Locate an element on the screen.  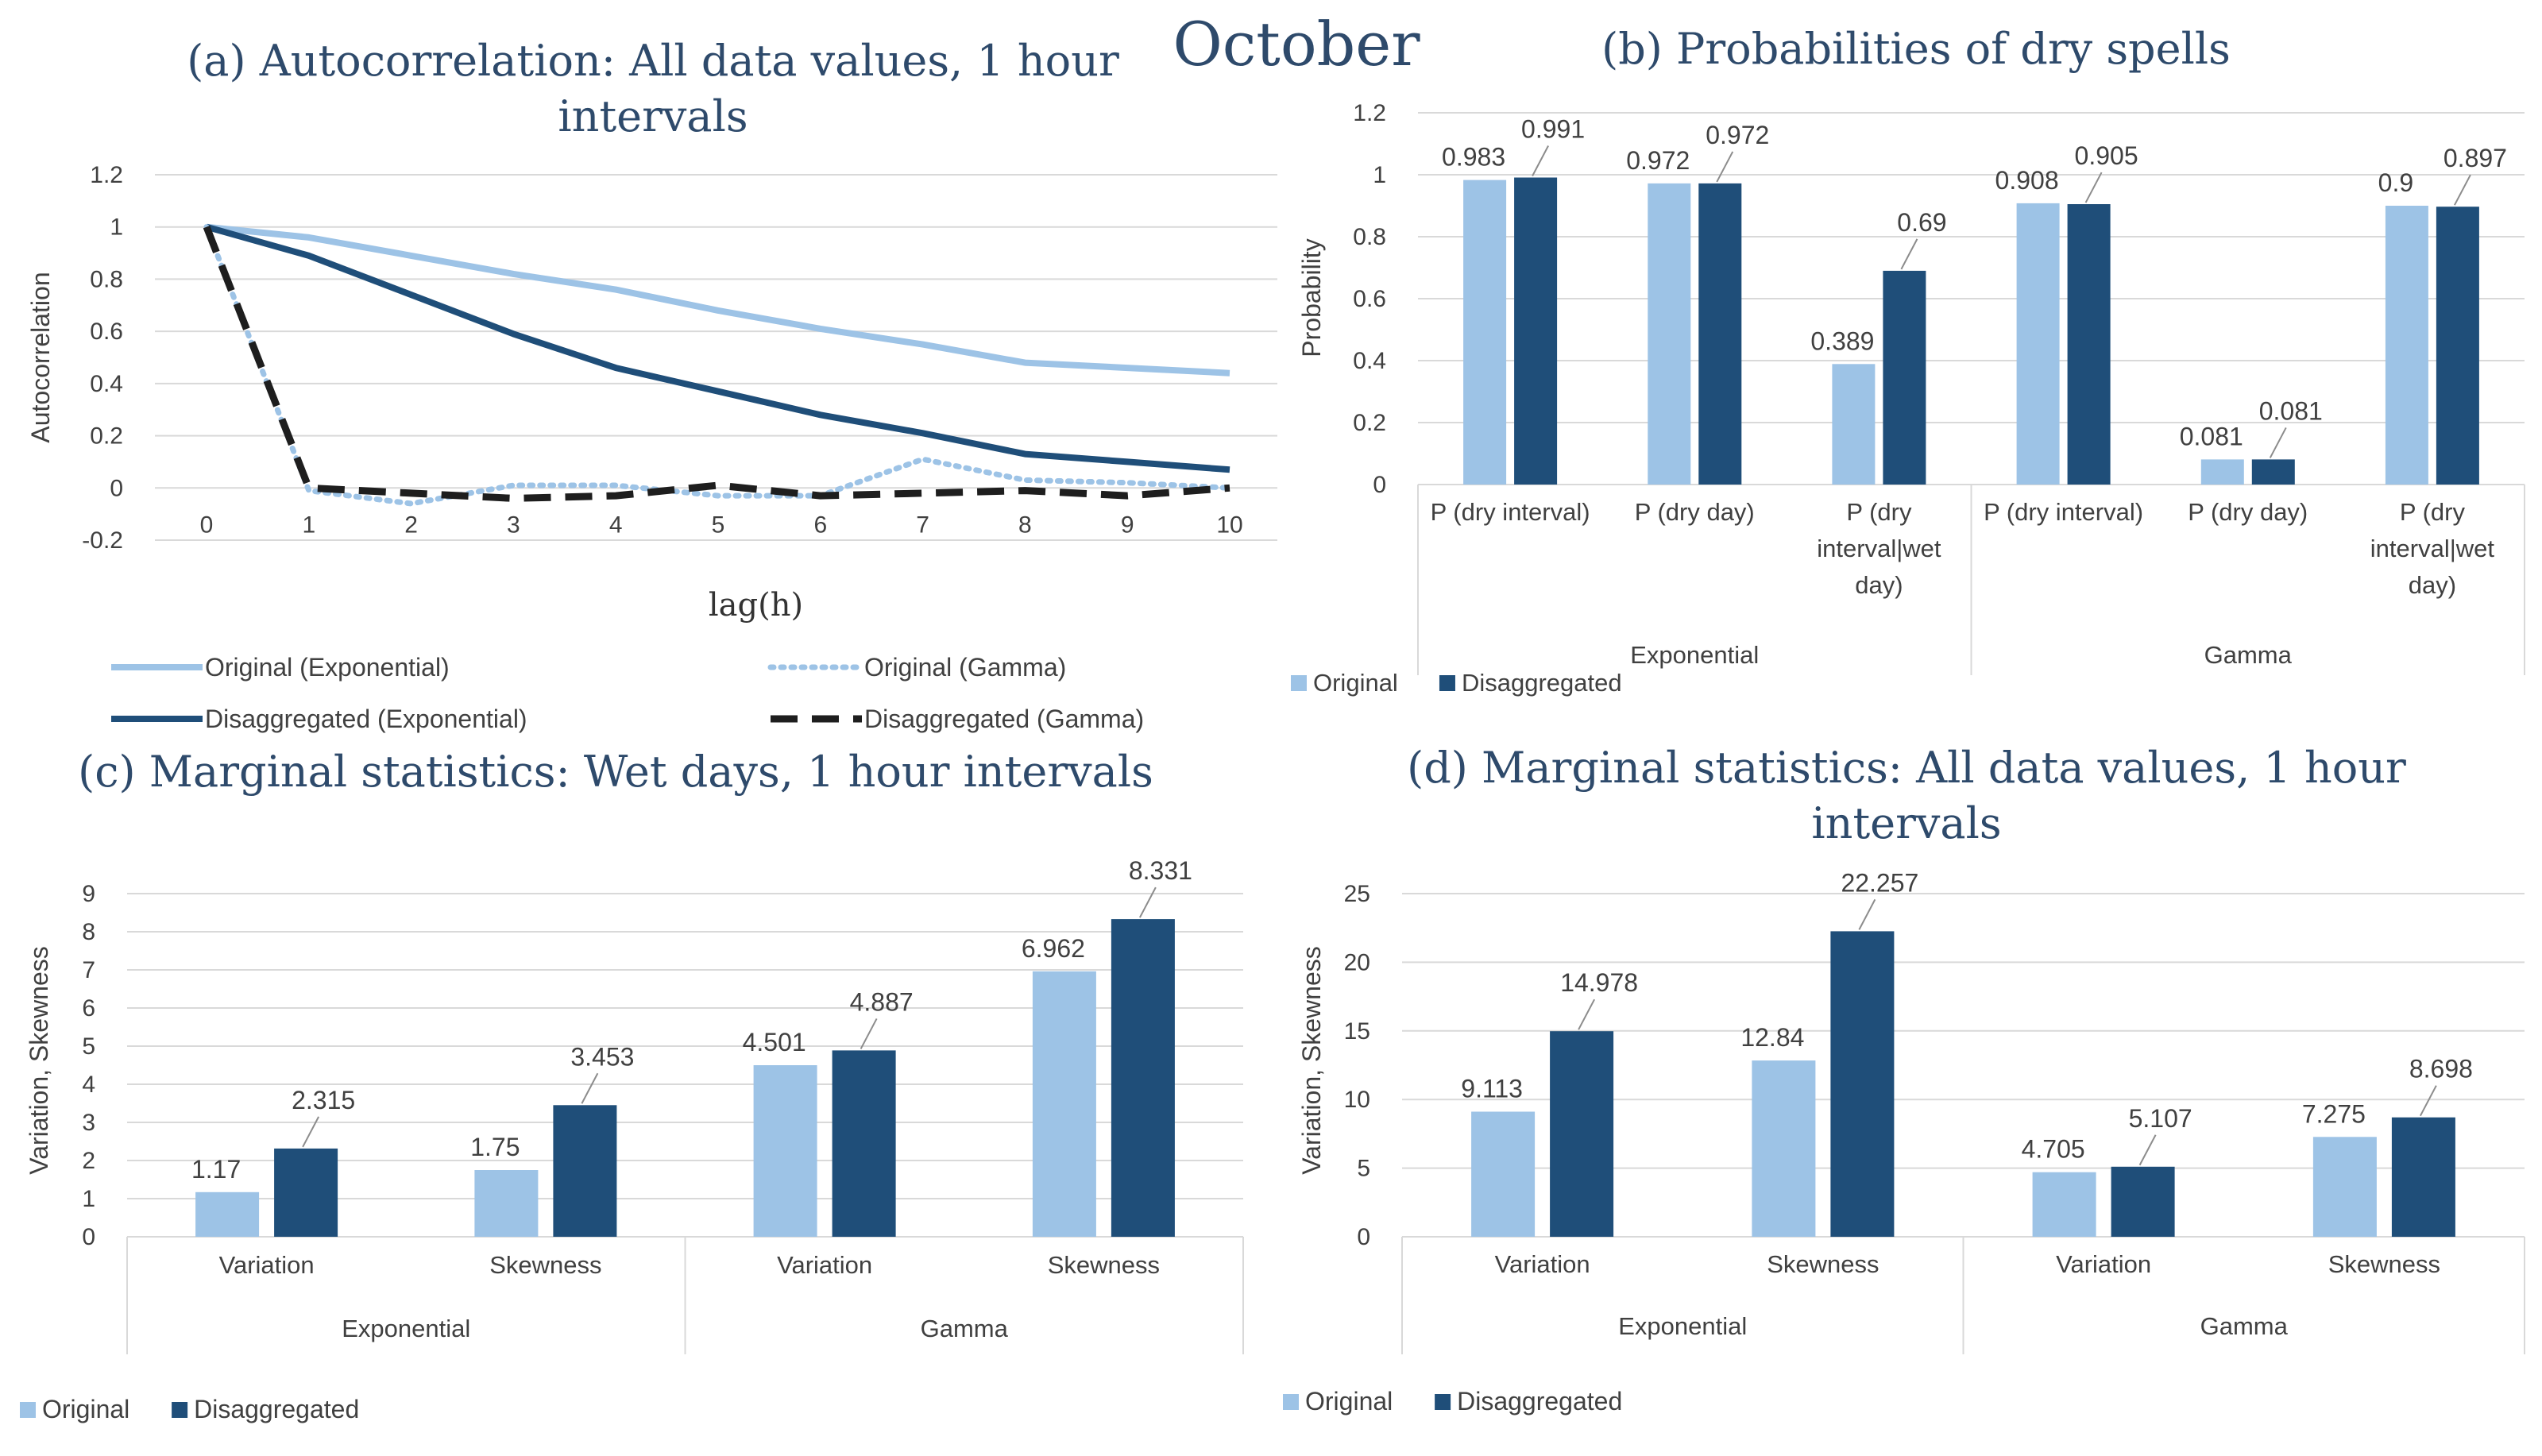
data-label: 1.75 is located at coordinates (495, 1147).